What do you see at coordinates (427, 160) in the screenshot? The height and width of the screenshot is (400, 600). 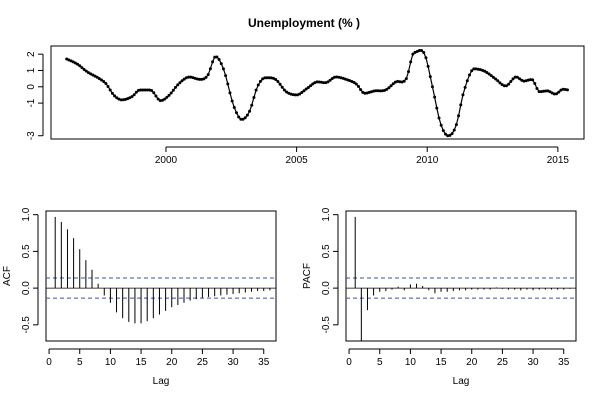 I see `x-tick-label: 2010` at bounding box center [427, 160].